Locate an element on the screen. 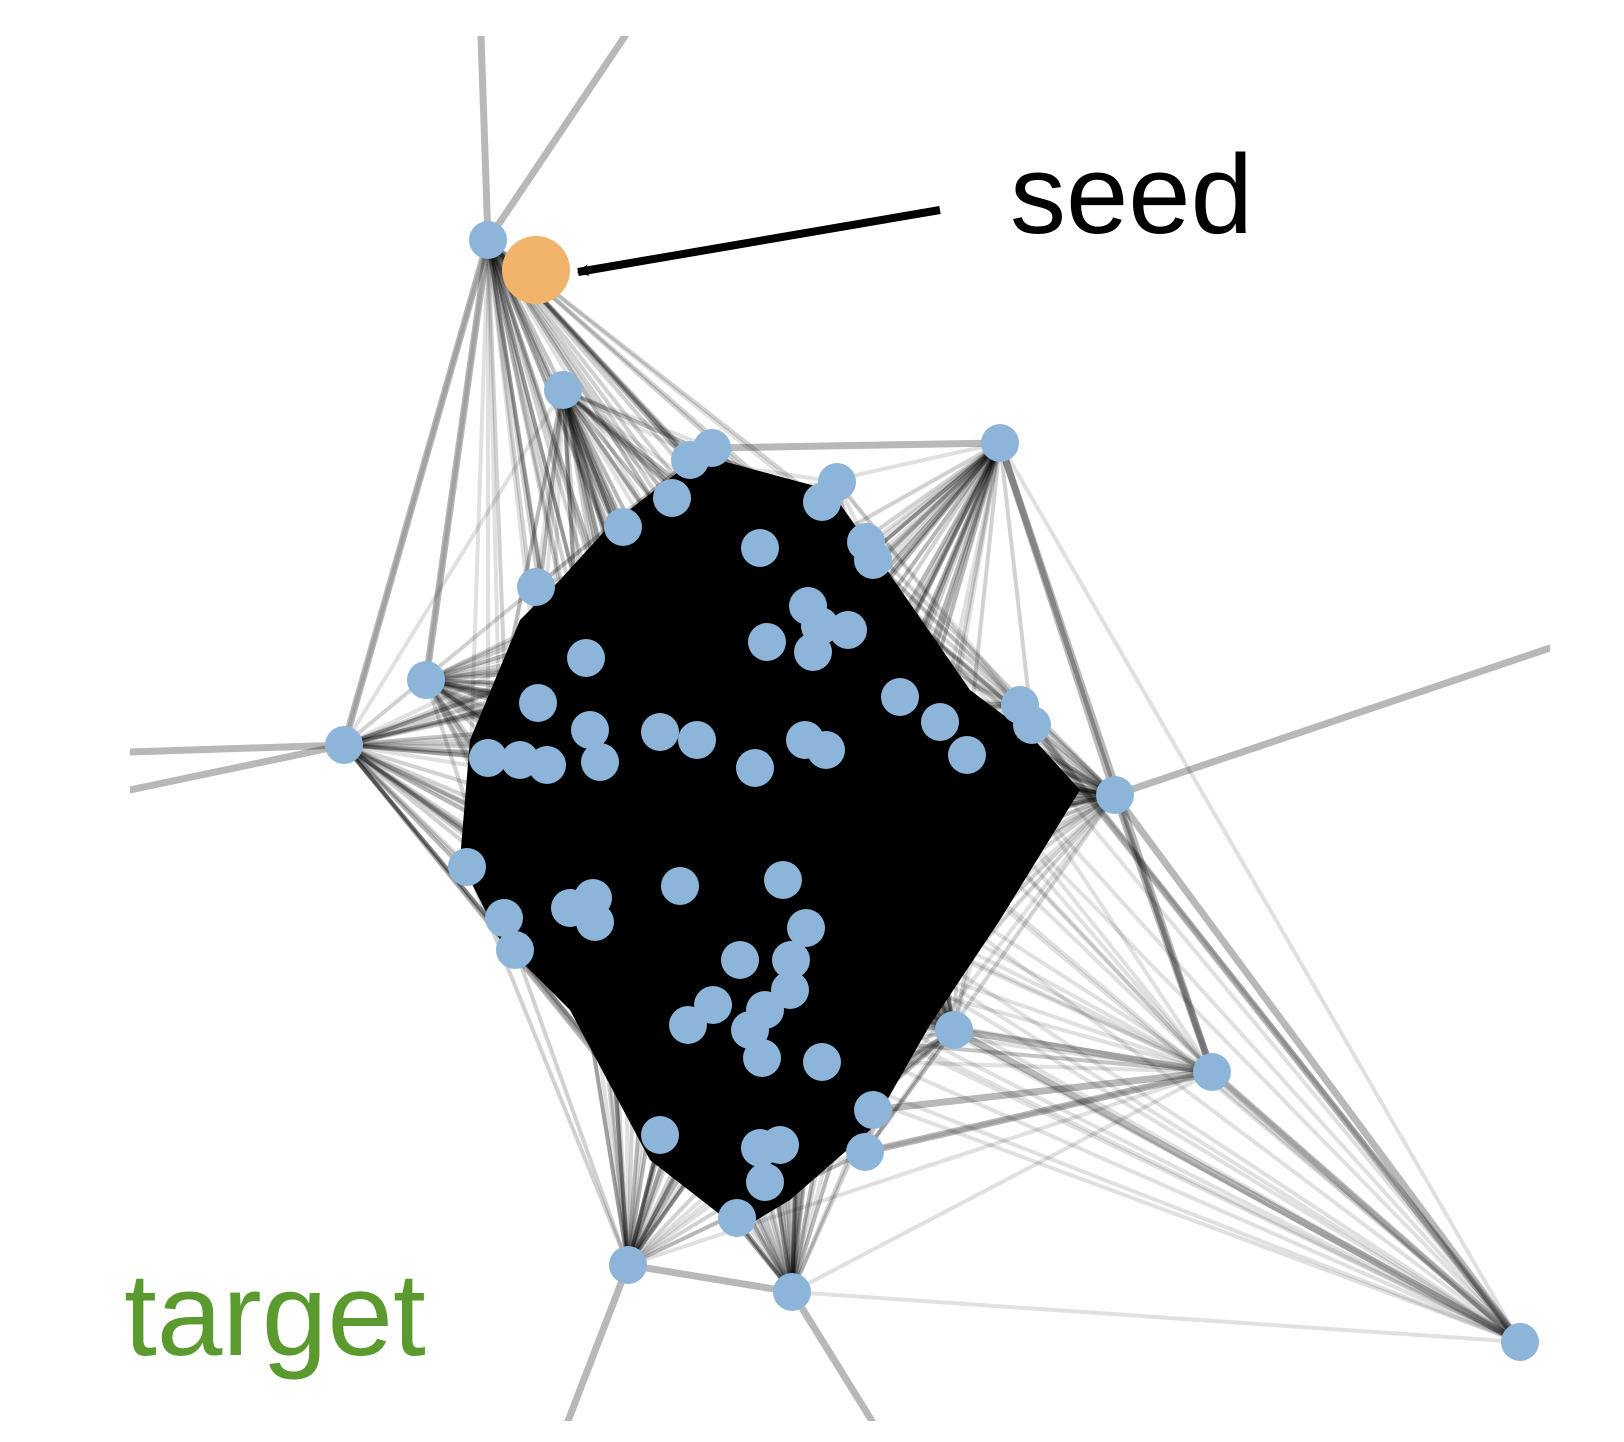 This screenshot has height=1442, width=1624. seed-arrow is located at coordinates (758, 241).